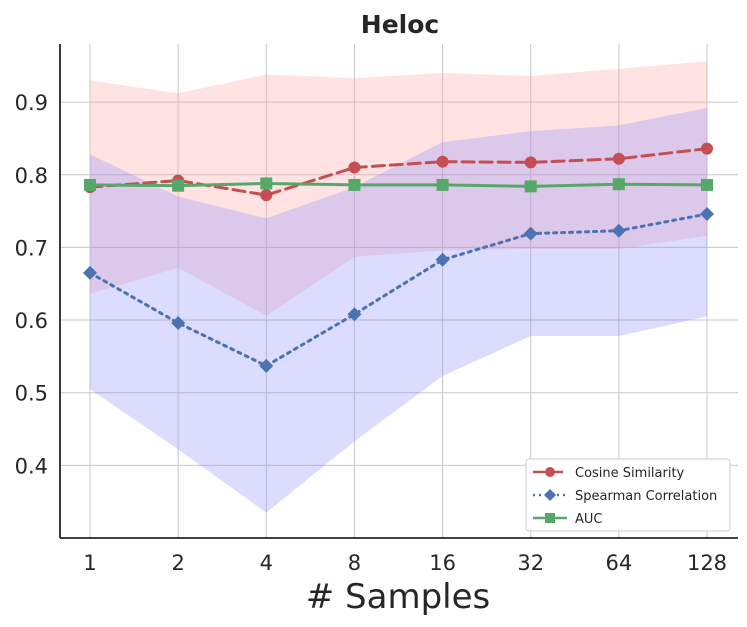 Image resolution: width=747 pixels, height=627 pixels. What do you see at coordinates (266, 563) in the screenshot?
I see `x-tick-label: 4` at bounding box center [266, 563].